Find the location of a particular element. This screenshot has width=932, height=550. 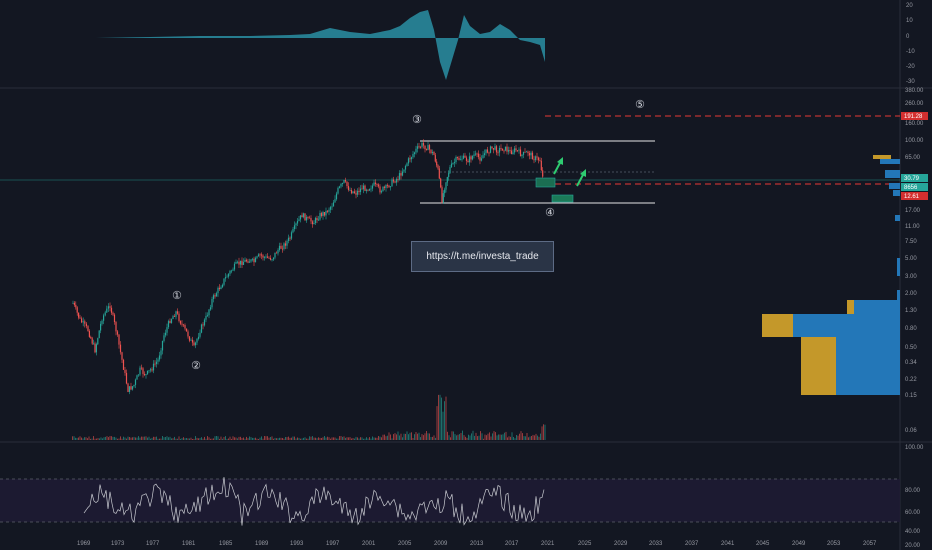

x-axis-label: 2053 is located at coordinates (834, 544).